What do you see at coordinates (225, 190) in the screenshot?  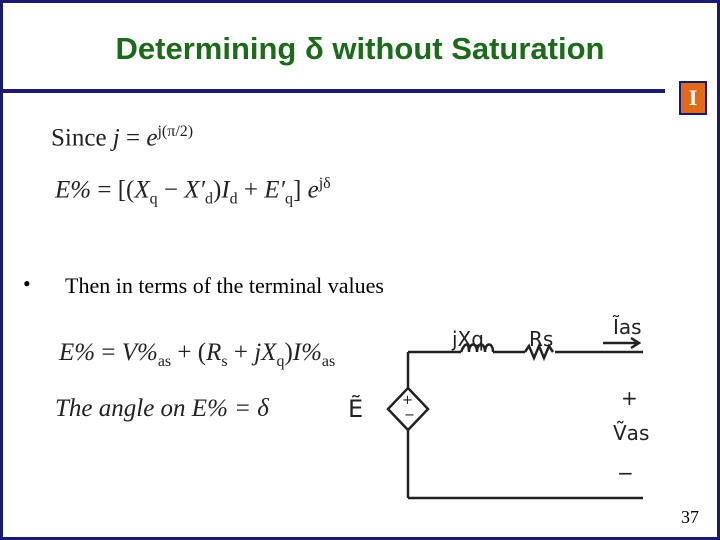 I see `equation-part: I` at bounding box center [225, 190].